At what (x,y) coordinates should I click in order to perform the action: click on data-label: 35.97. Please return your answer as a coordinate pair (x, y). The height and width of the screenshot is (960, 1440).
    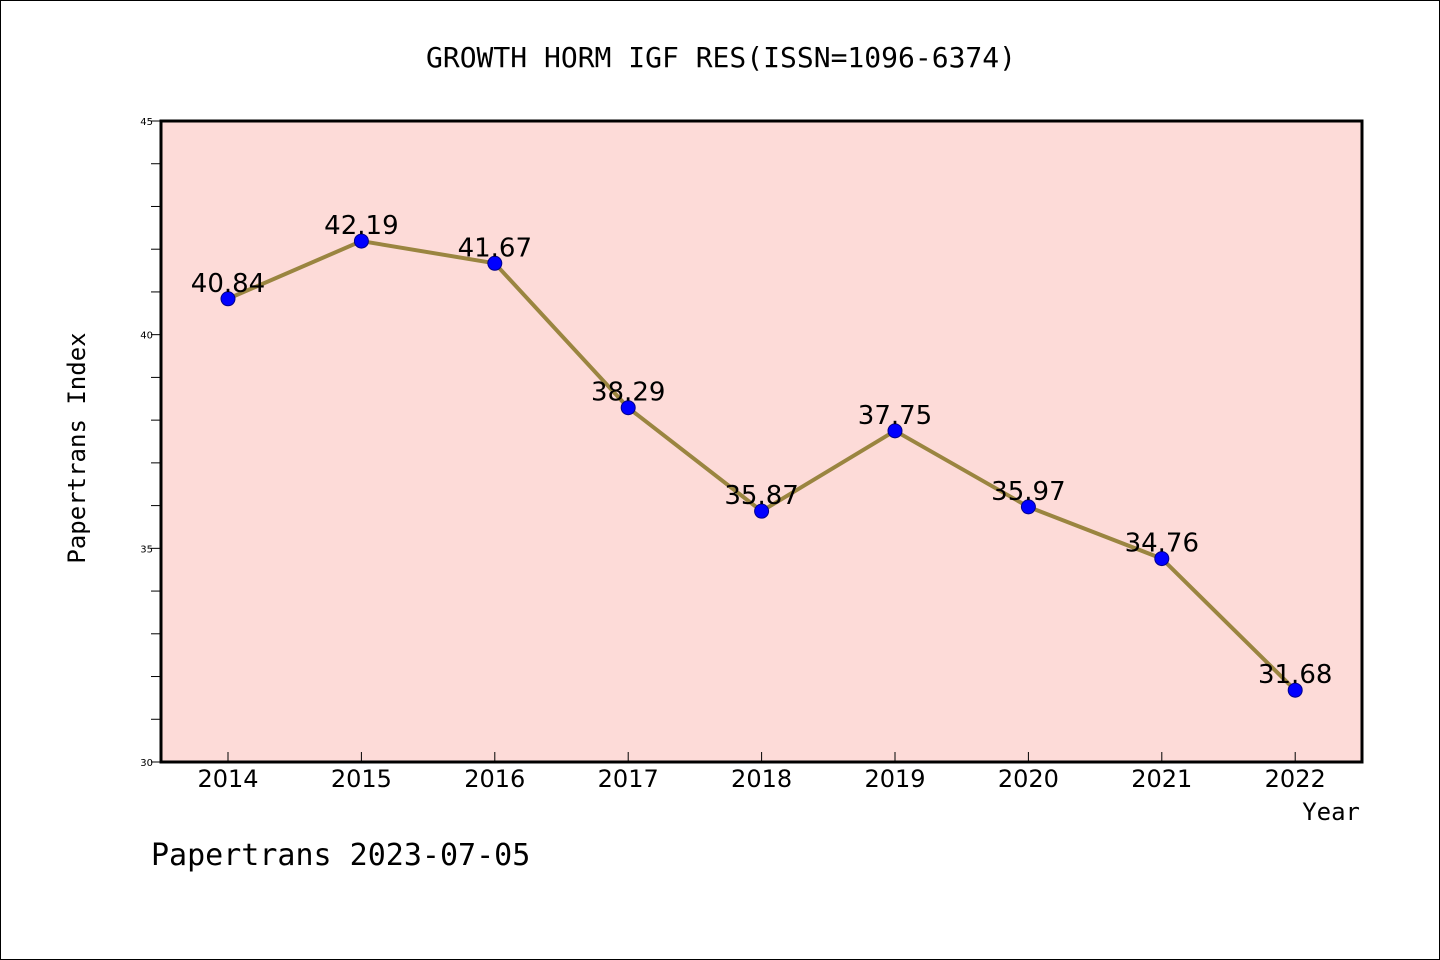
    Looking at the image, I should click on (1028, 492).